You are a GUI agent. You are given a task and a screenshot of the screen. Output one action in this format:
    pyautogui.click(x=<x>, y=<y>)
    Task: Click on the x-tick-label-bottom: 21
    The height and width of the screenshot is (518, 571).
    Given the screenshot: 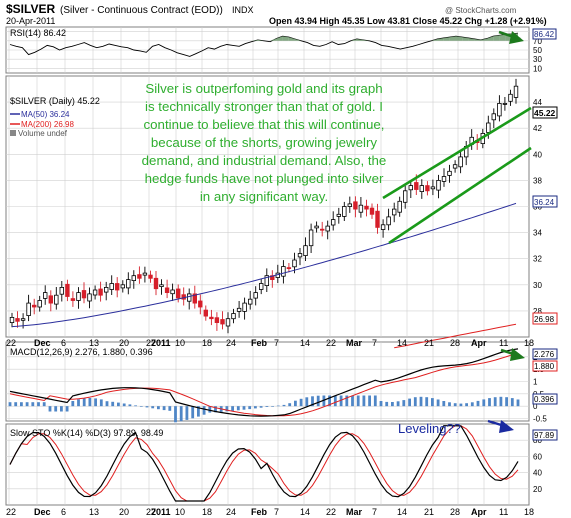 What is the action you would take?
    pyautogui.click(x=429, y=512)
    